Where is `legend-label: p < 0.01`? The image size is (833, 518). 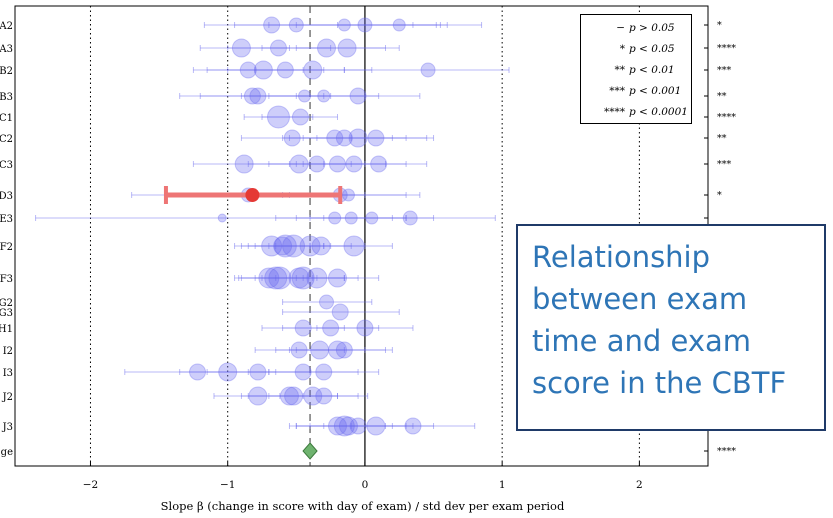 legend-label: p < 0.01 is located at coordinates (652, 70).